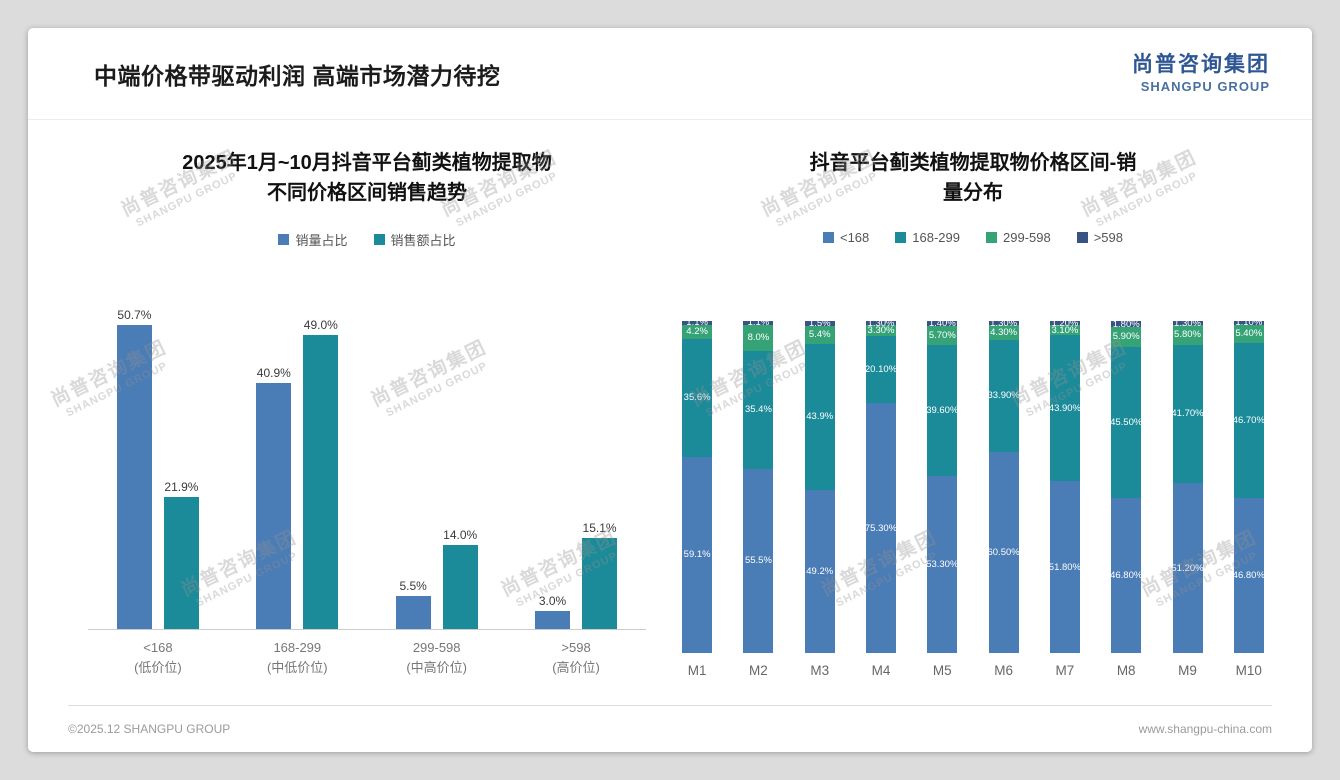 The width and height of the screenshot is (1340, 780). I want to click on legend-label: 销售额占比, so click(423, 240).